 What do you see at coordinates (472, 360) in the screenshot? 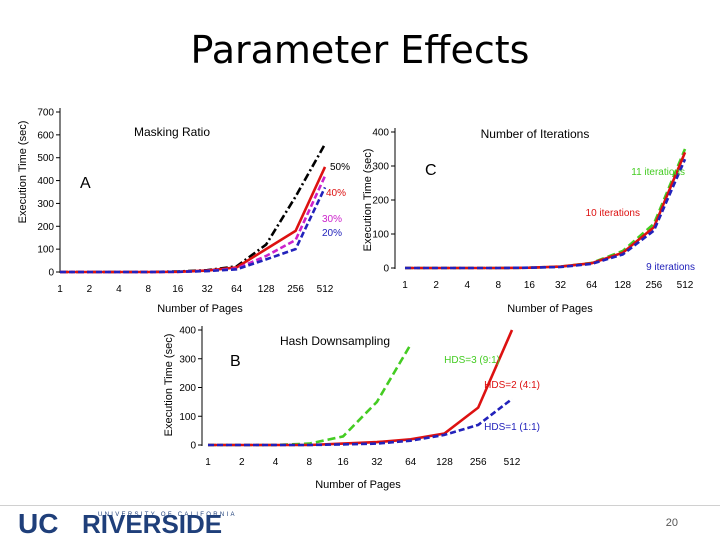
I see `series-label: HDS=3 (9:1)` at bounding box center [472, 360].